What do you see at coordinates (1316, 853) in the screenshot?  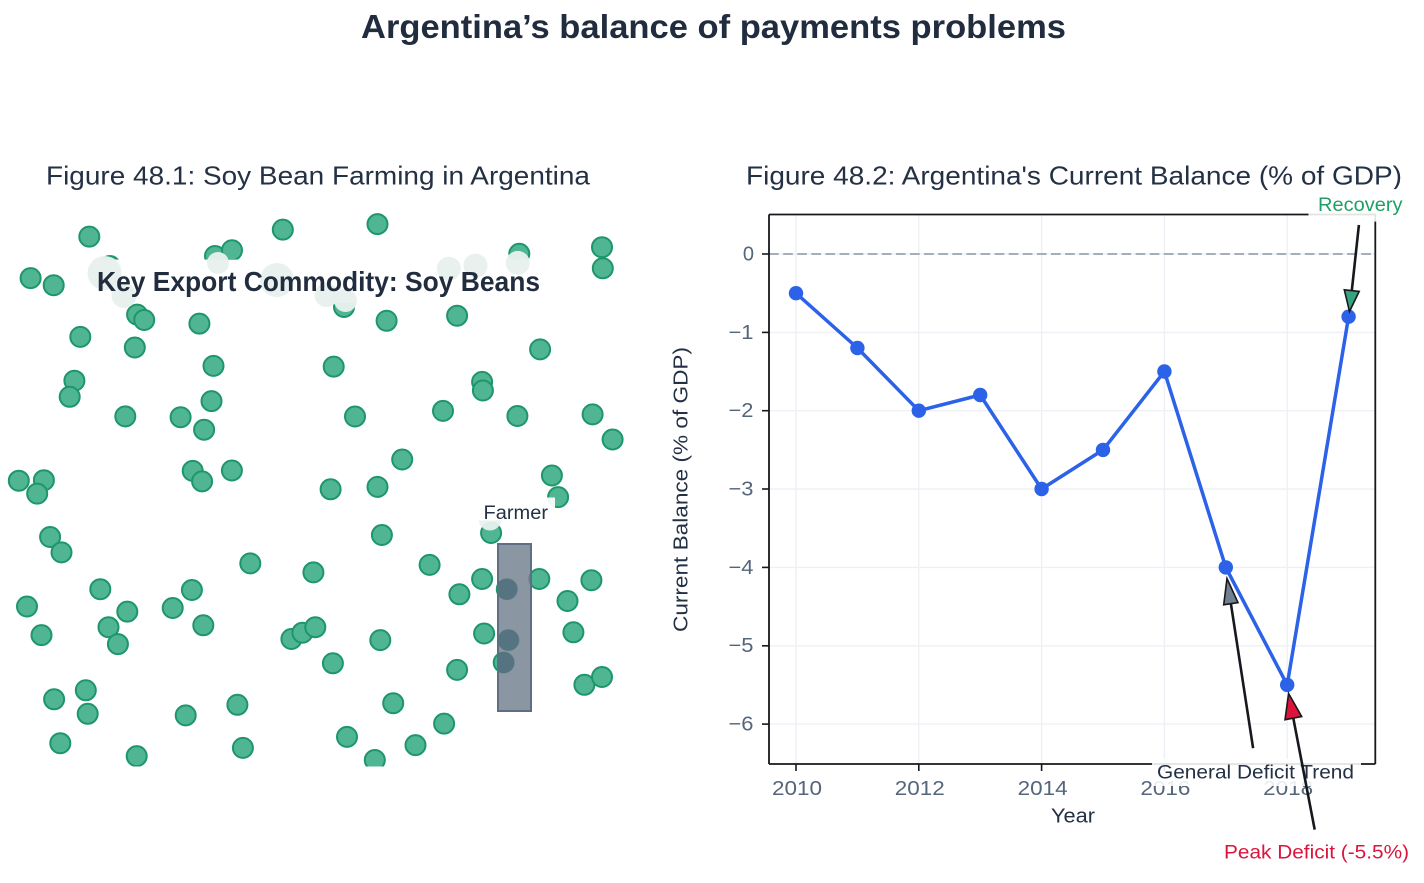 I see `svg-text: Peak Deficit (-5.5%)` at bounding box center [1316, 853].